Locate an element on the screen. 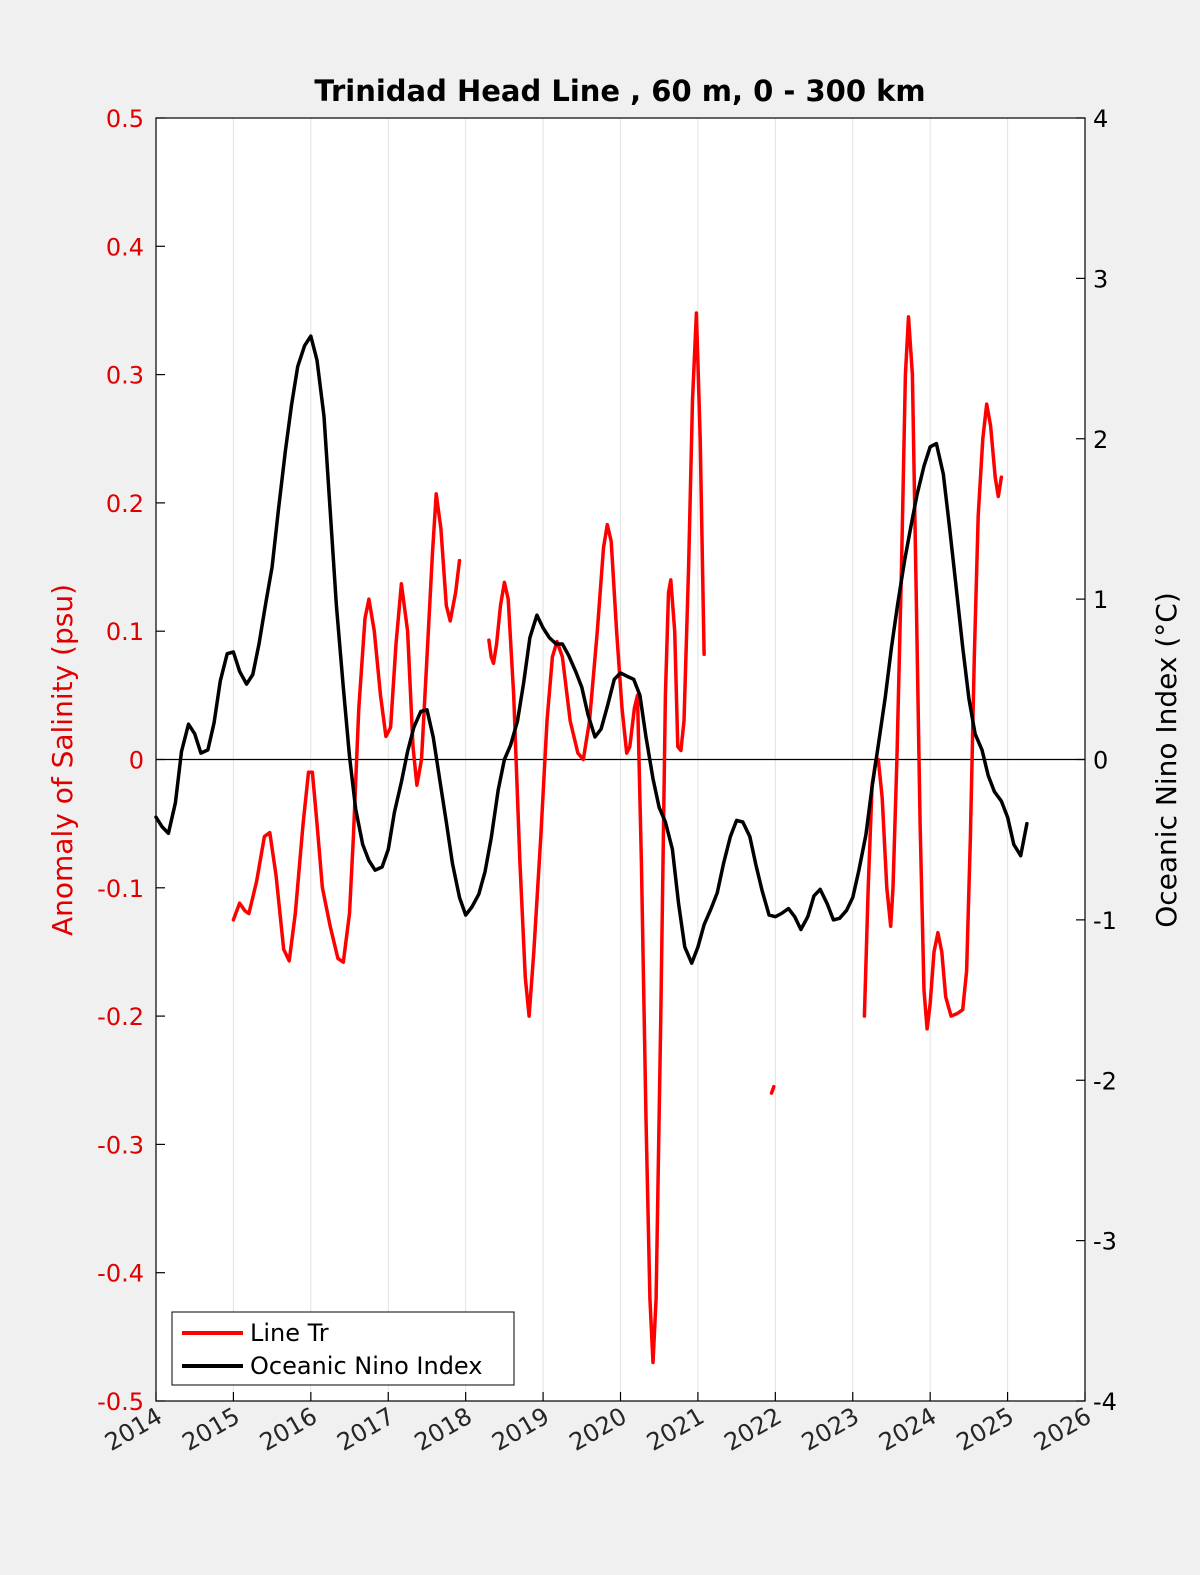 The image size is (1200, 1575). legend-box is located at coordinates (343, 1348).